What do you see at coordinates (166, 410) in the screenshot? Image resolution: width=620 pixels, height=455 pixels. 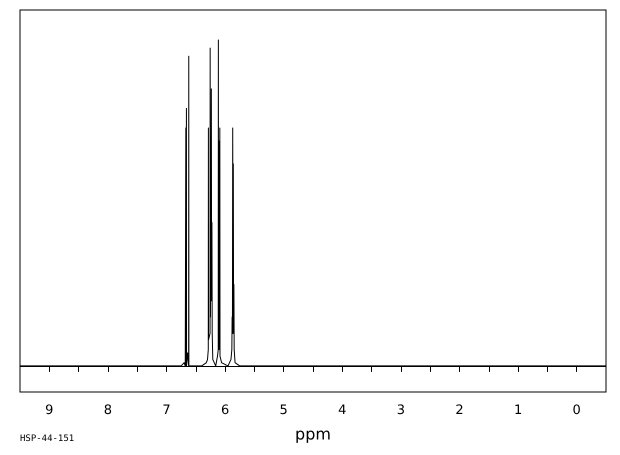 I see `x-tick-label: 7` at bounding box center [166, 410].